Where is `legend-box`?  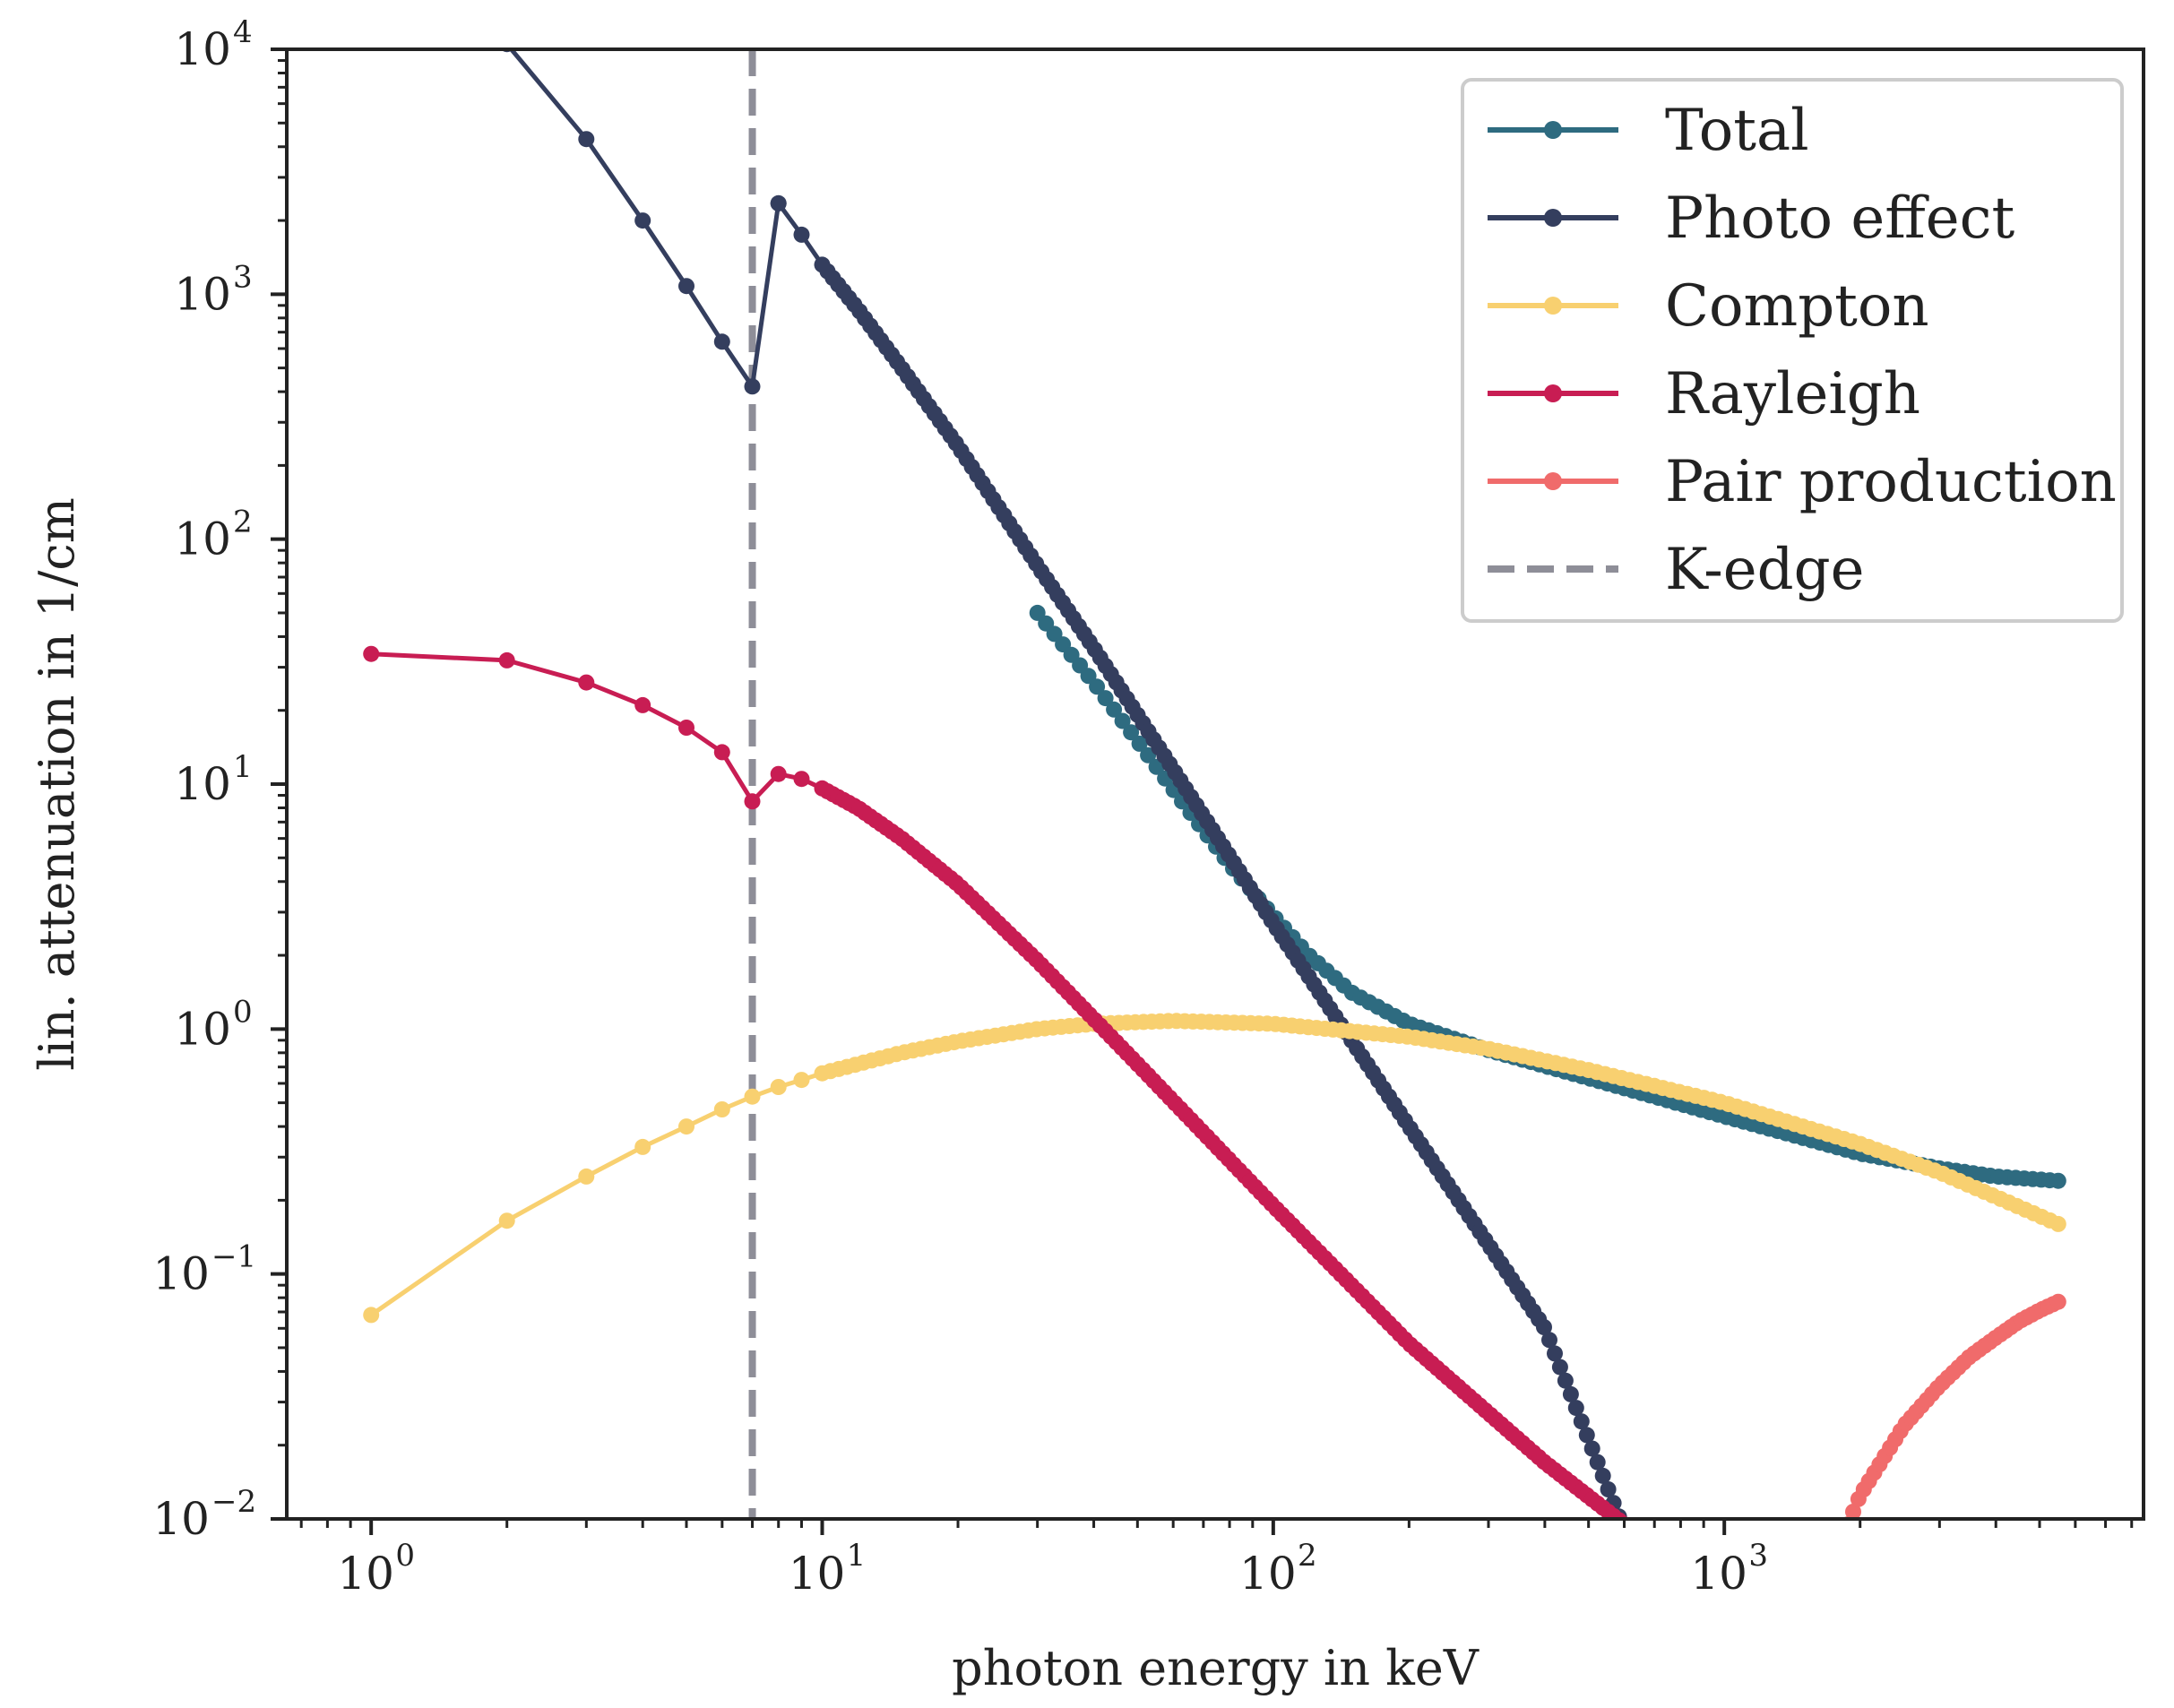
legend-box is located at coordinates (1792, 350).